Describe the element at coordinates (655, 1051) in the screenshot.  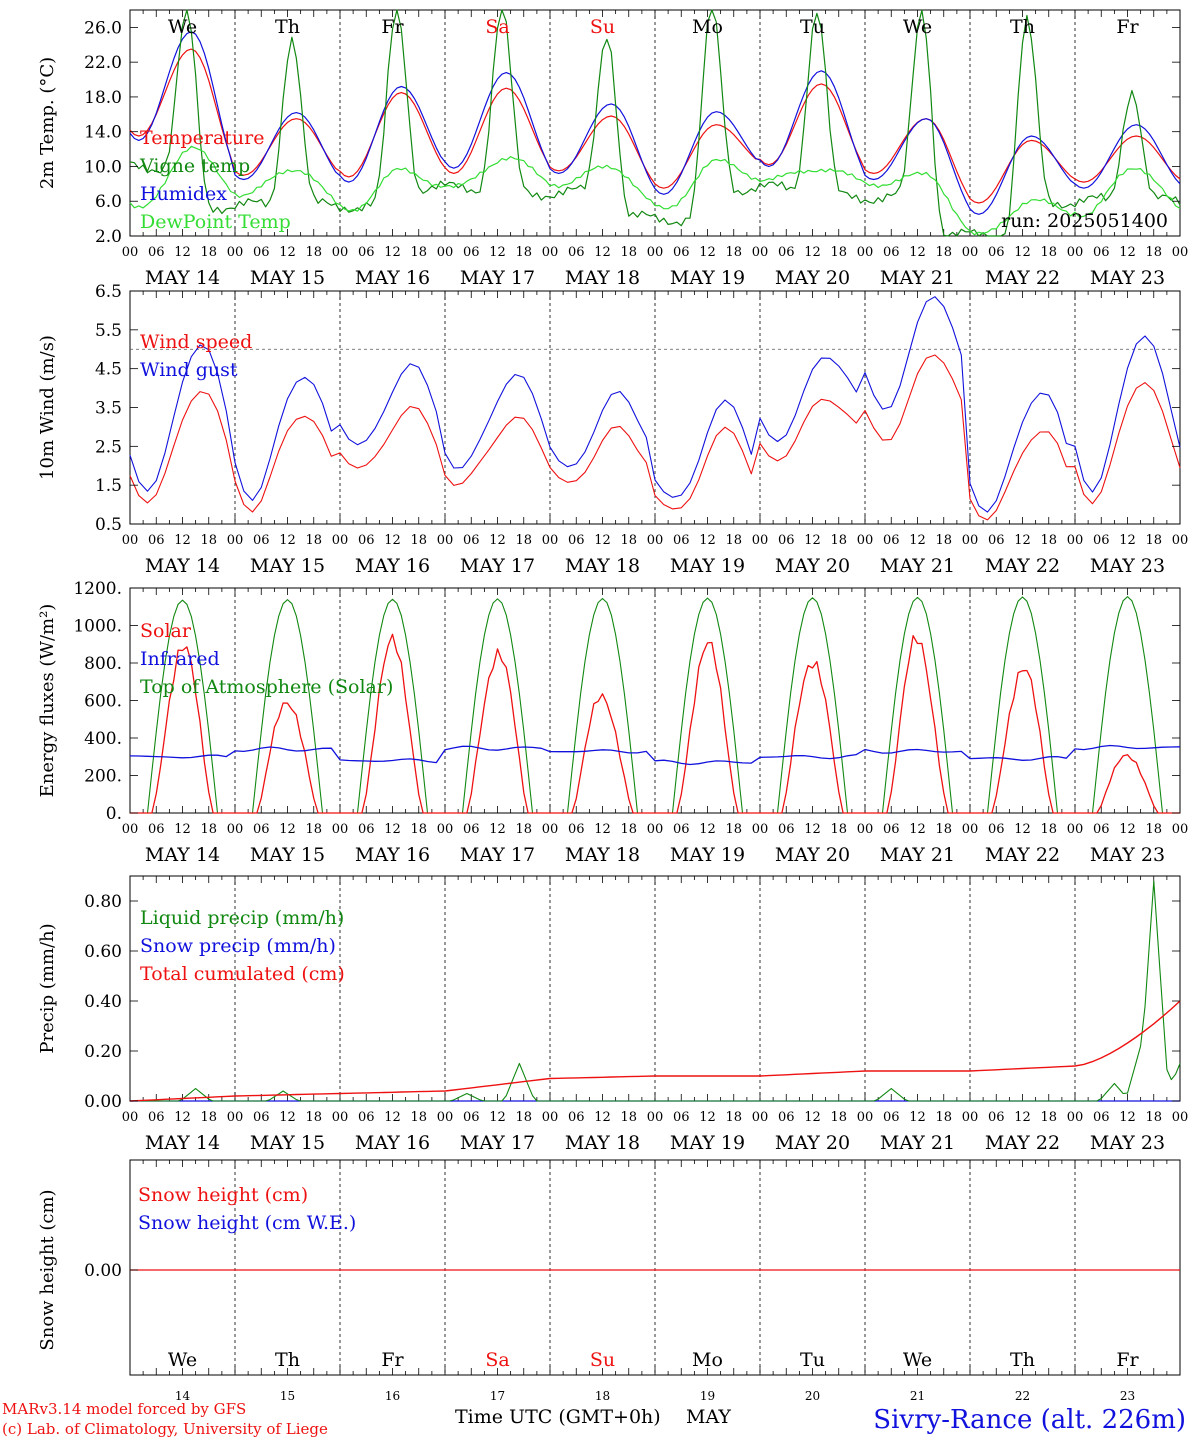
I see `series-total-cumulated` at that location.